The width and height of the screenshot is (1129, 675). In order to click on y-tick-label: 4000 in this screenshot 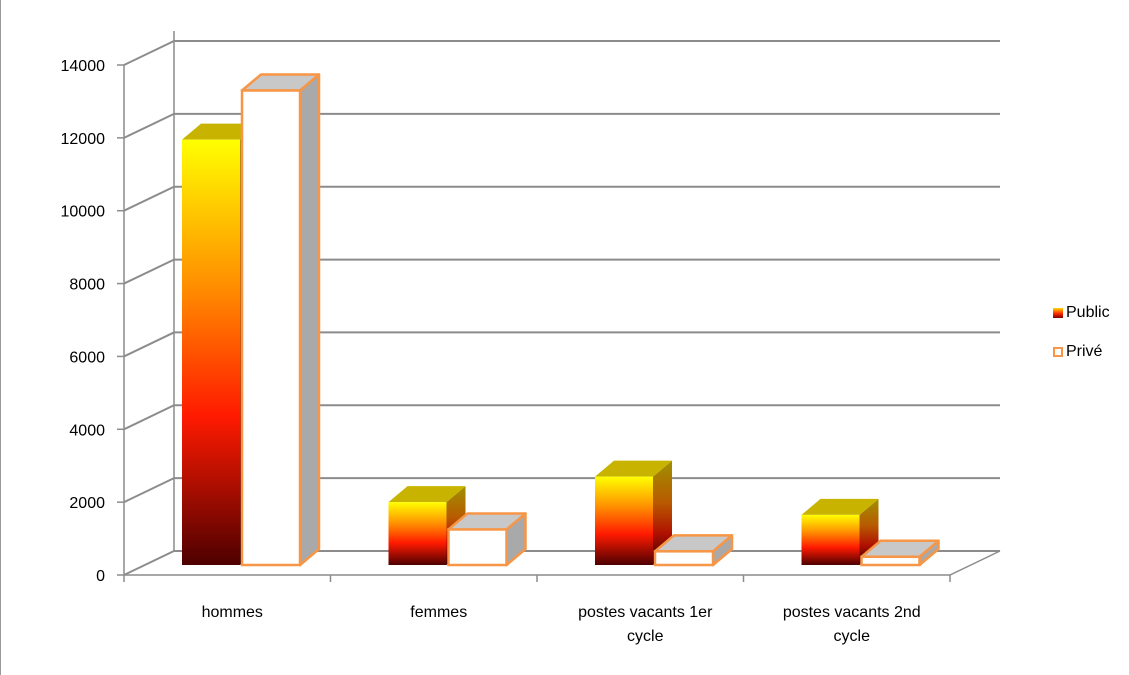, I will do `click(87, 430)`.